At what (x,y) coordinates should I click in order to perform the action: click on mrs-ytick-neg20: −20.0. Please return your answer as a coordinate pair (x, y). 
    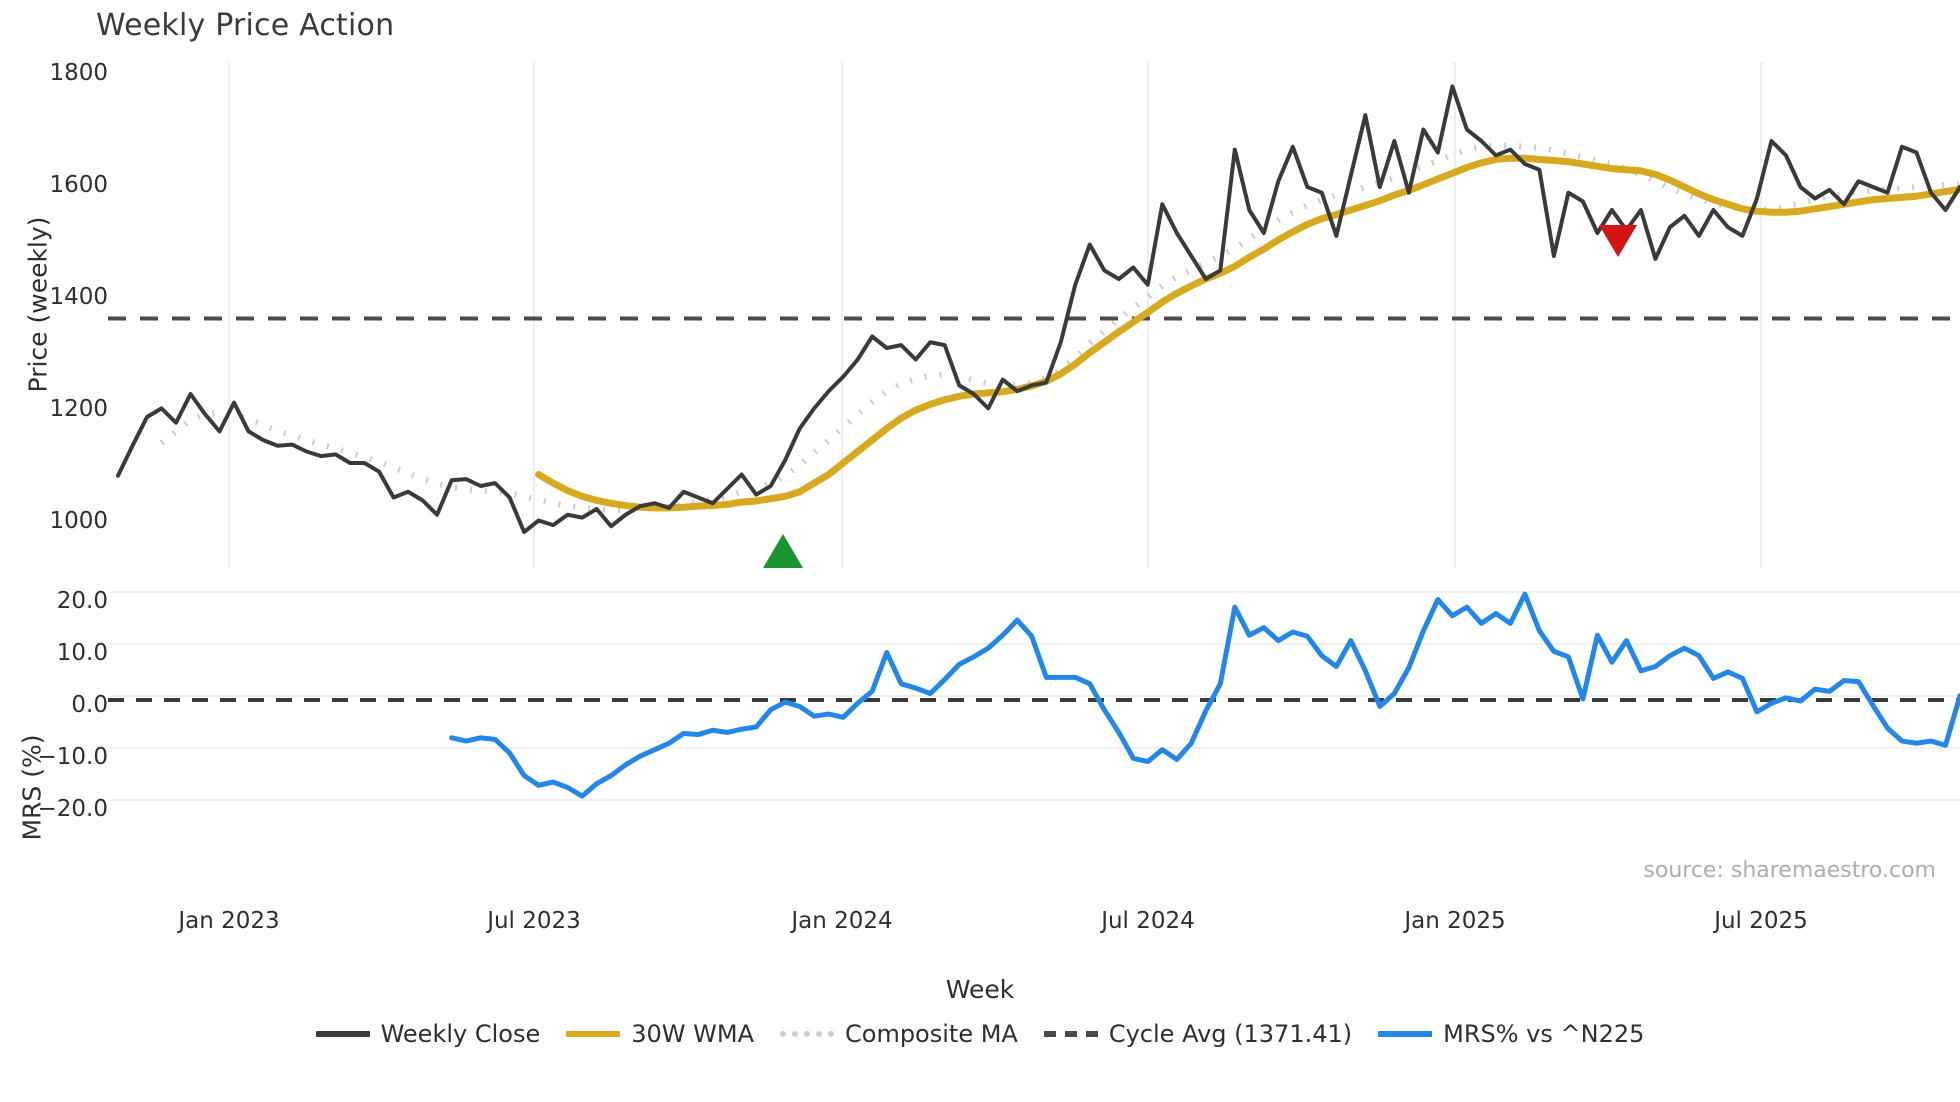
    Looking at the image, I should click on (72, 809).